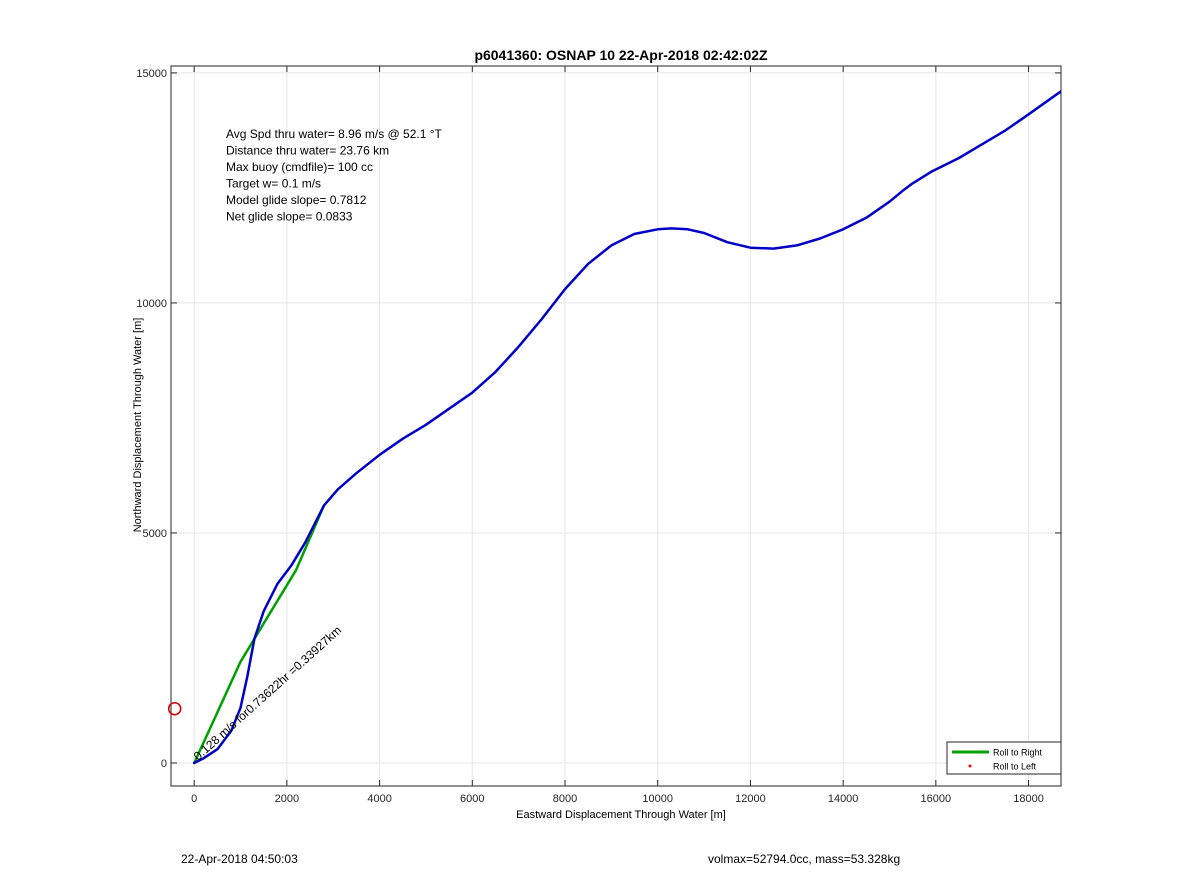 This screenshot has height=885, width=1200. I want to click on legend: Roll to Right Roll to Left, so click(1004, 758).